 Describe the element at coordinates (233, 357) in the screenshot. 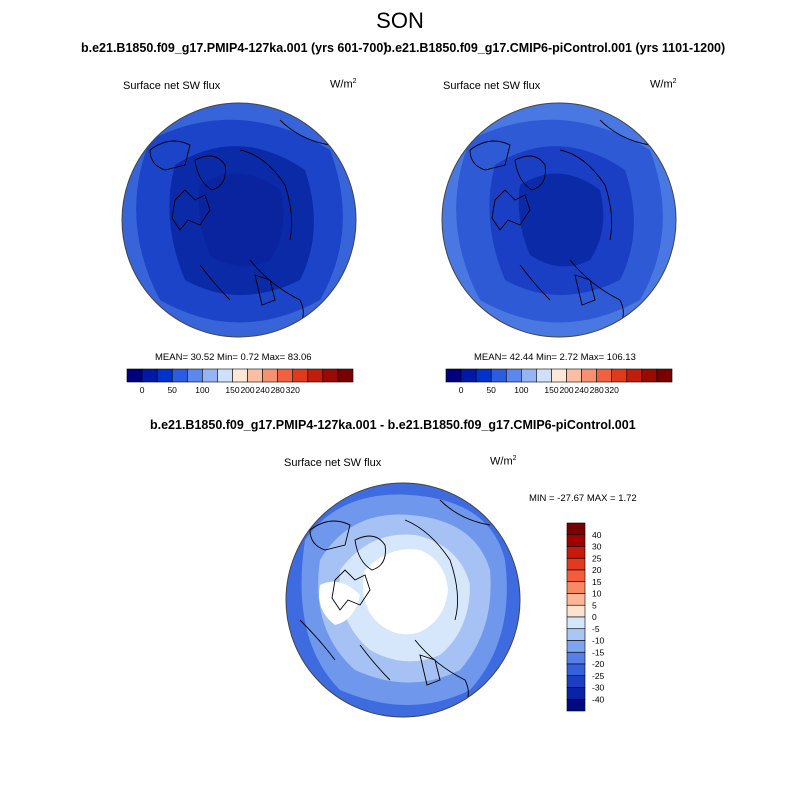

I see `panel-1-stats: MEAN= 30.52 Min= 0.72 Max= 83.06` at that location.